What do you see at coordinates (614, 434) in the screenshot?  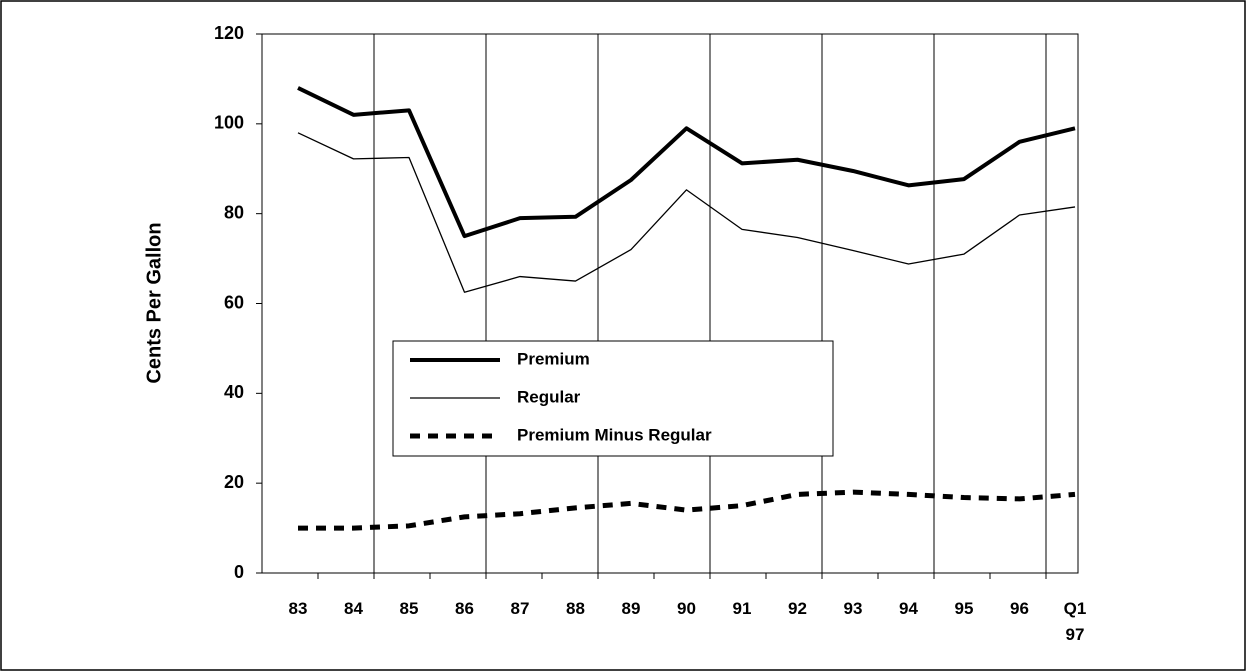 I see `legend-label: Premium Minus Regular` at bounding box center [614, 434].